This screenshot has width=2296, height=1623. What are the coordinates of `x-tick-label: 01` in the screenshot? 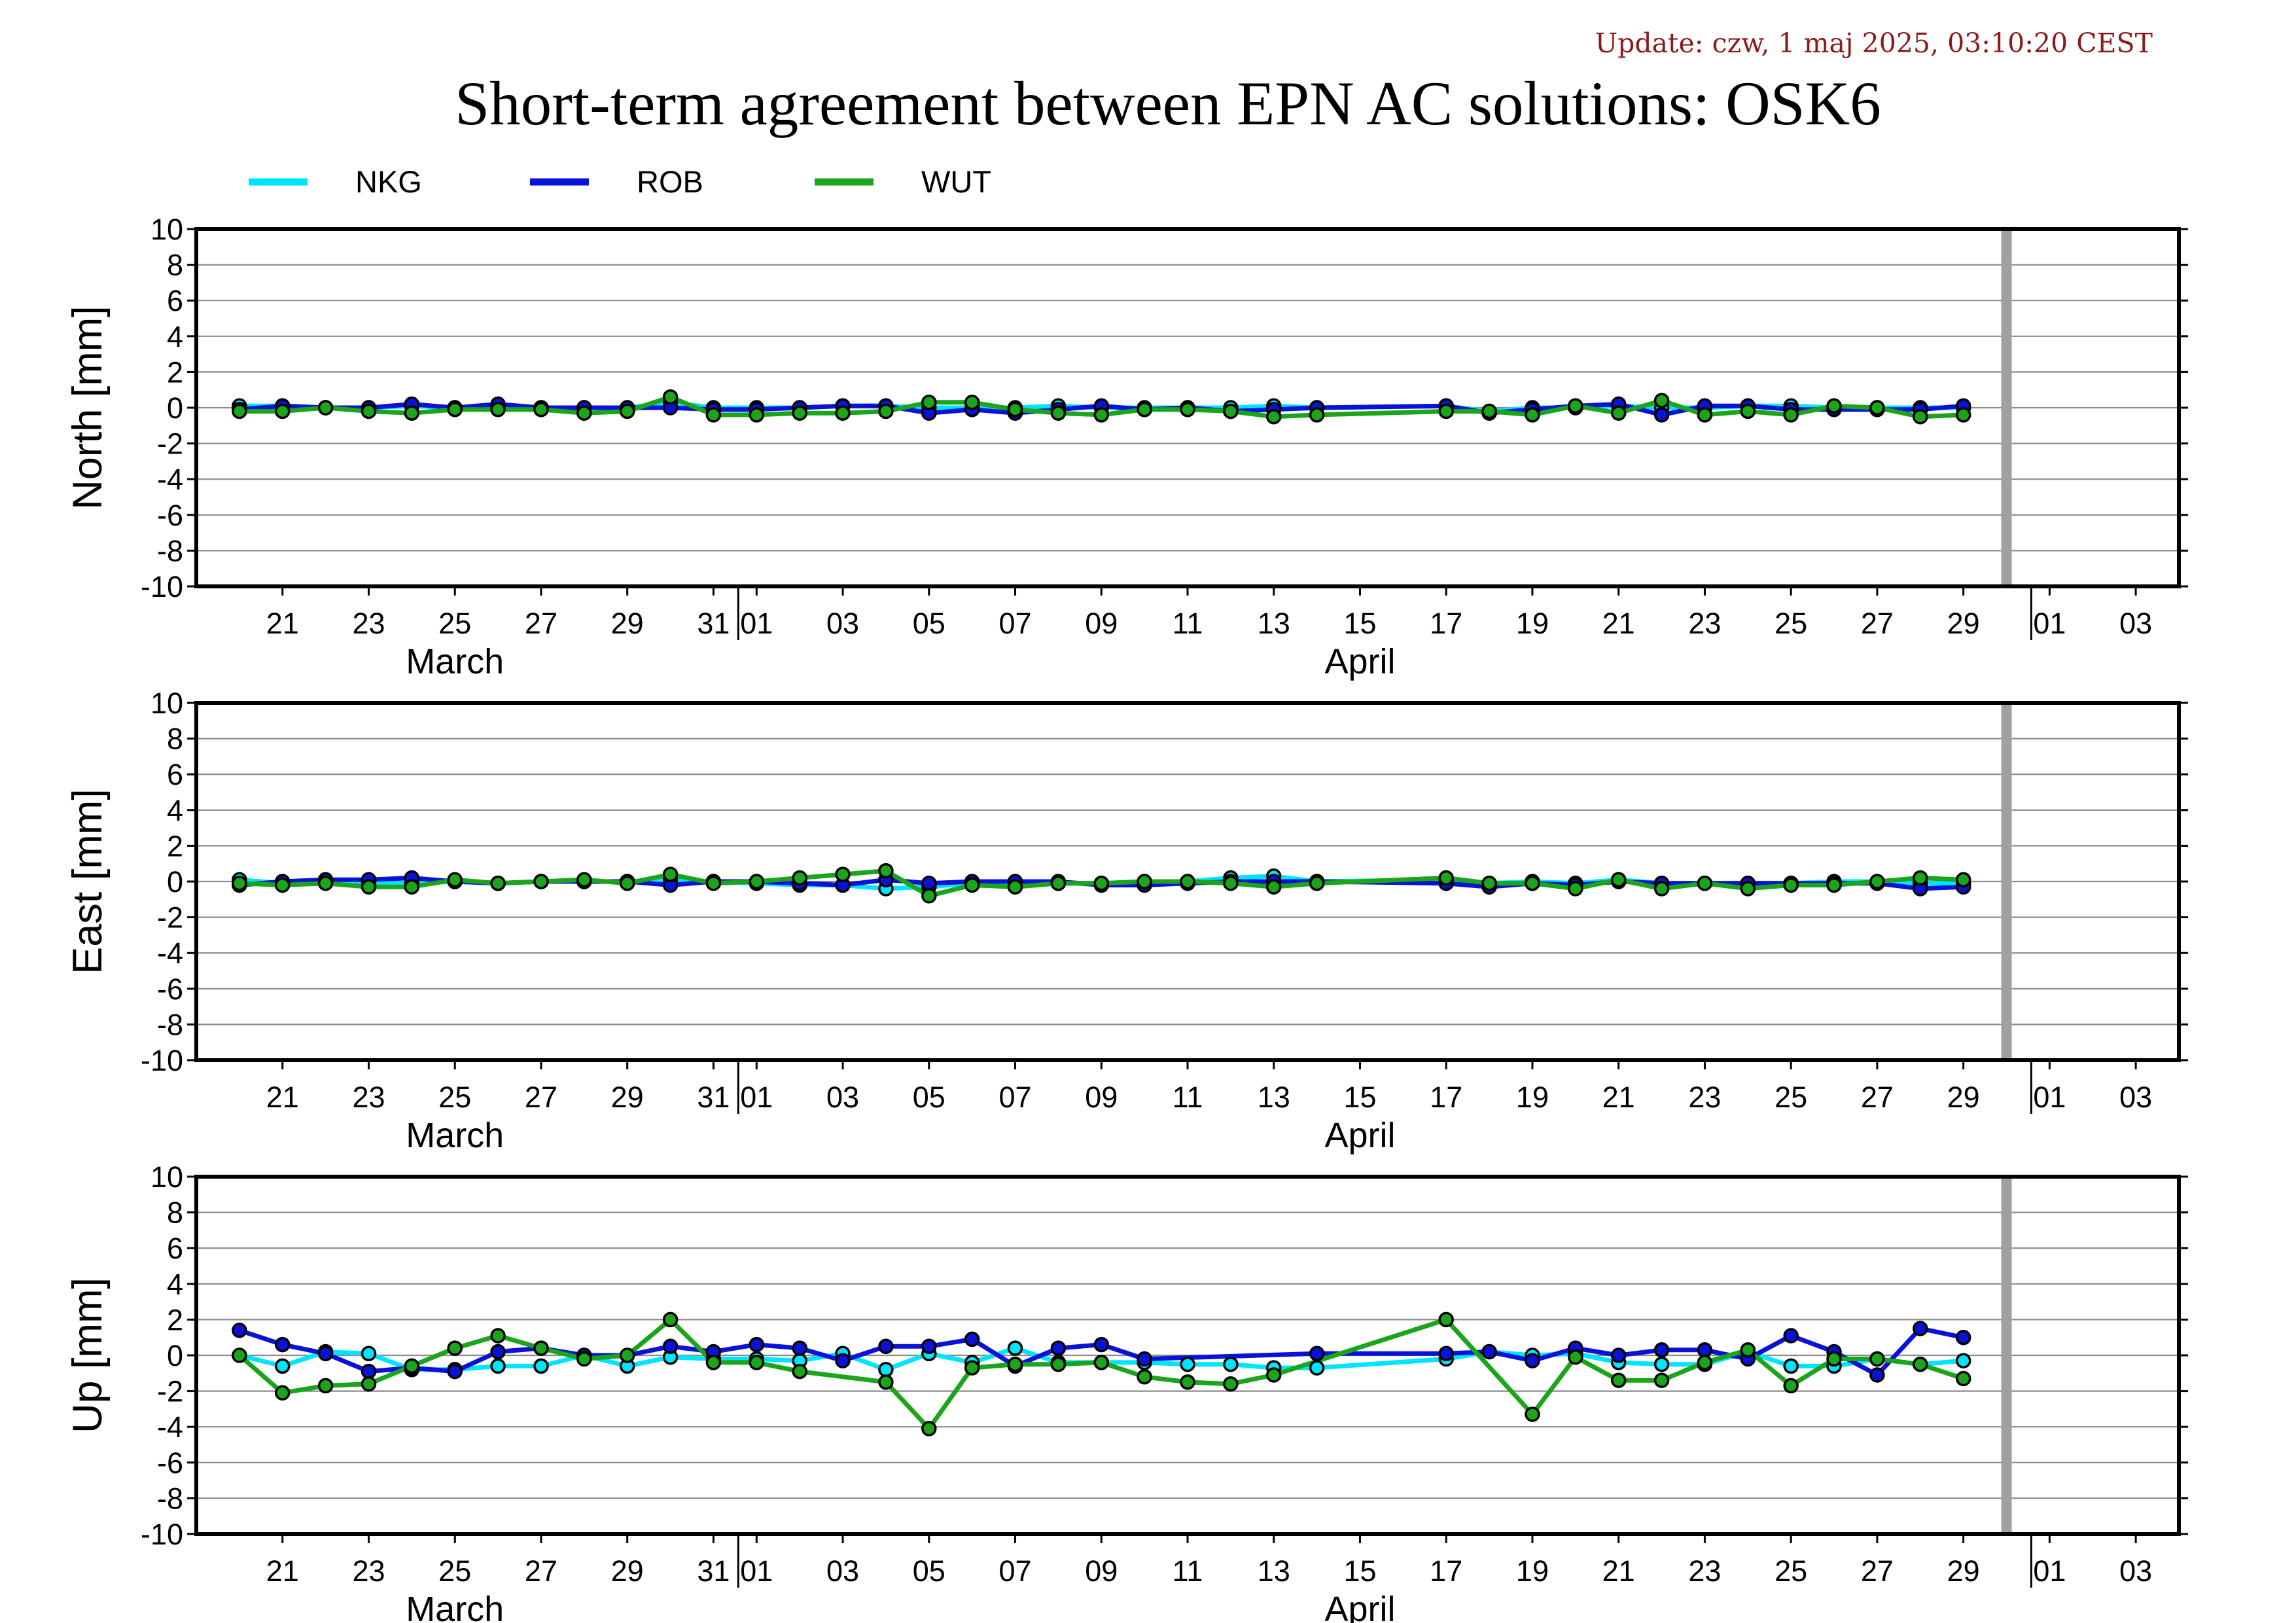 It's located at (757, 1097).